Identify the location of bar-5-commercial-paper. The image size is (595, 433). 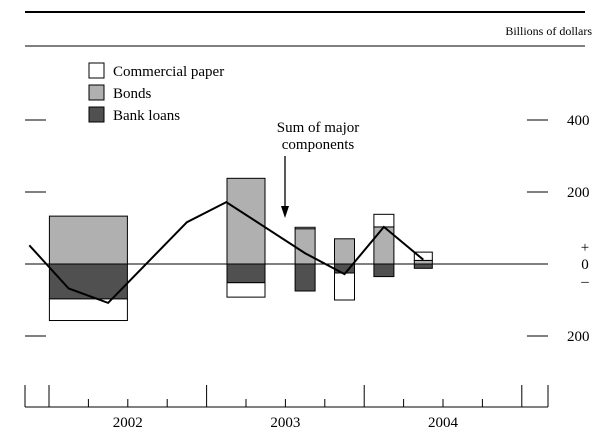
(423, 256).